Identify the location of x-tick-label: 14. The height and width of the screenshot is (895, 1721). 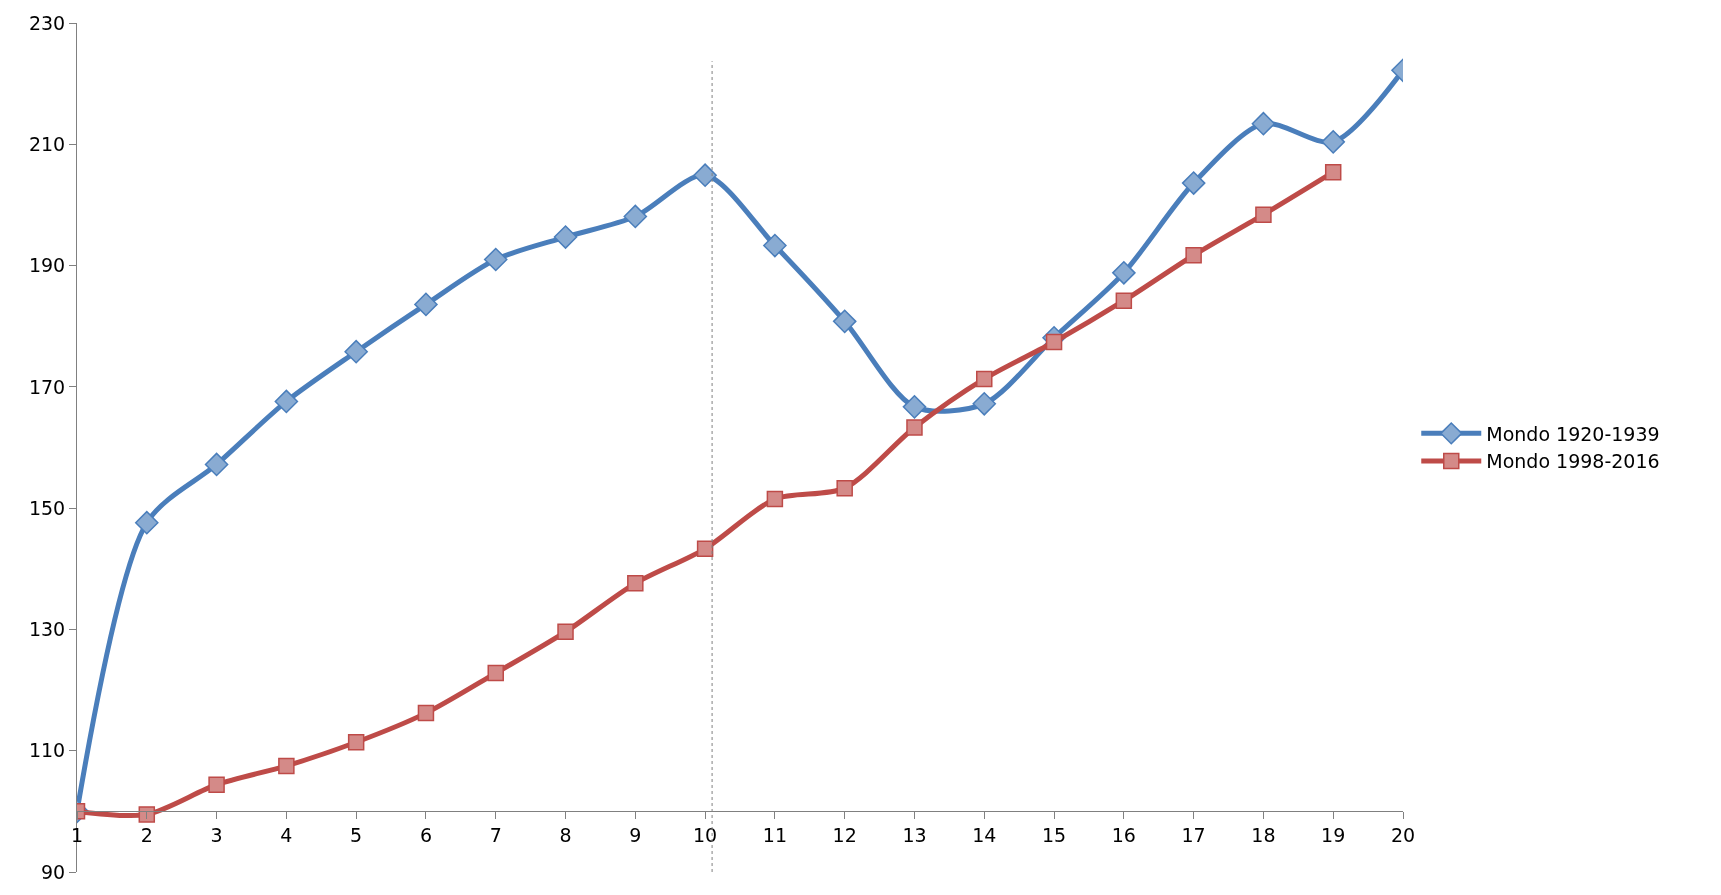
(984, 835).